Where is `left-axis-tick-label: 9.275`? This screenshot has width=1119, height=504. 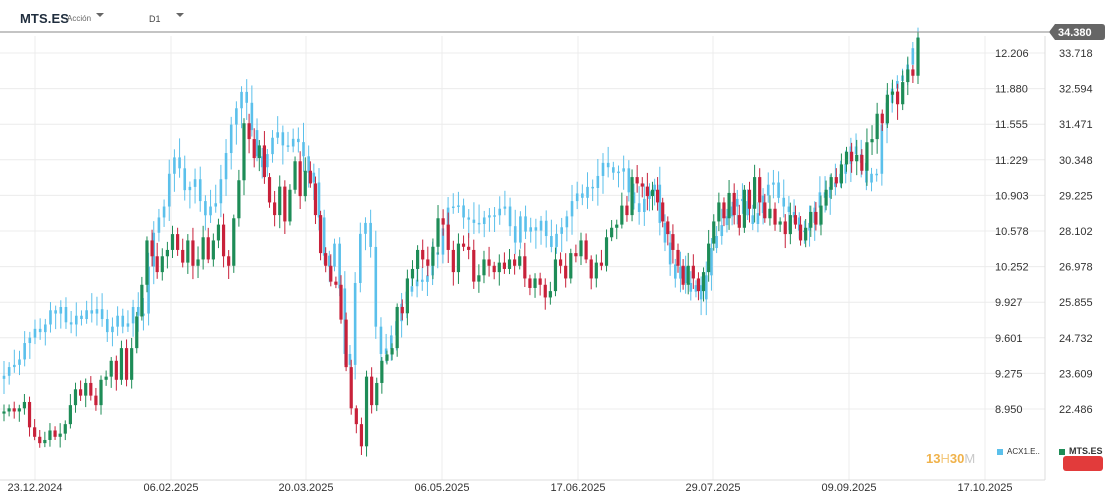 left-axis-tick-label: 9.275 is located at coordinates (1009, 374).